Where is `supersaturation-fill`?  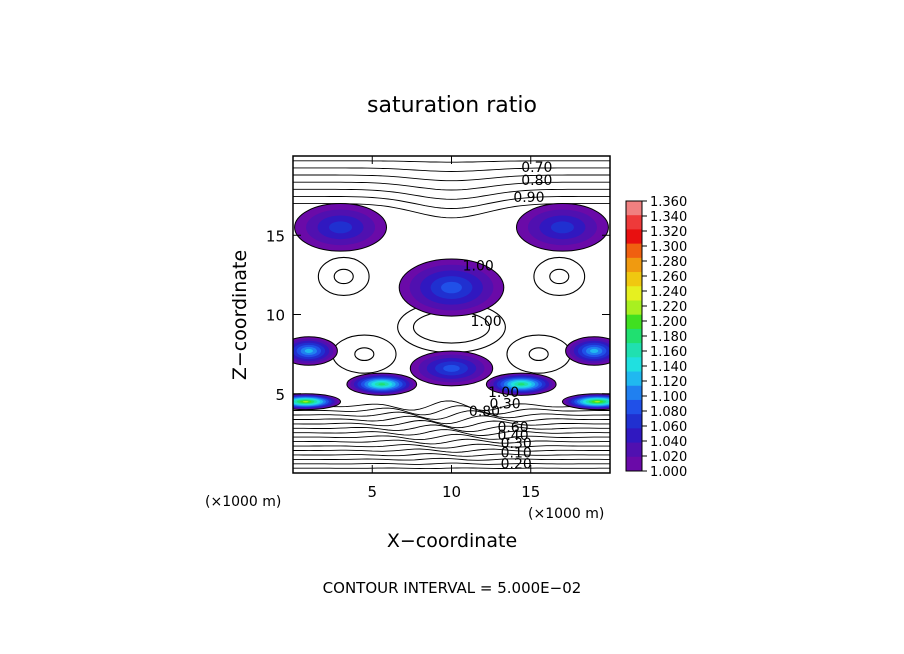 supersaturation-fill is located at coordinates (451, 307).